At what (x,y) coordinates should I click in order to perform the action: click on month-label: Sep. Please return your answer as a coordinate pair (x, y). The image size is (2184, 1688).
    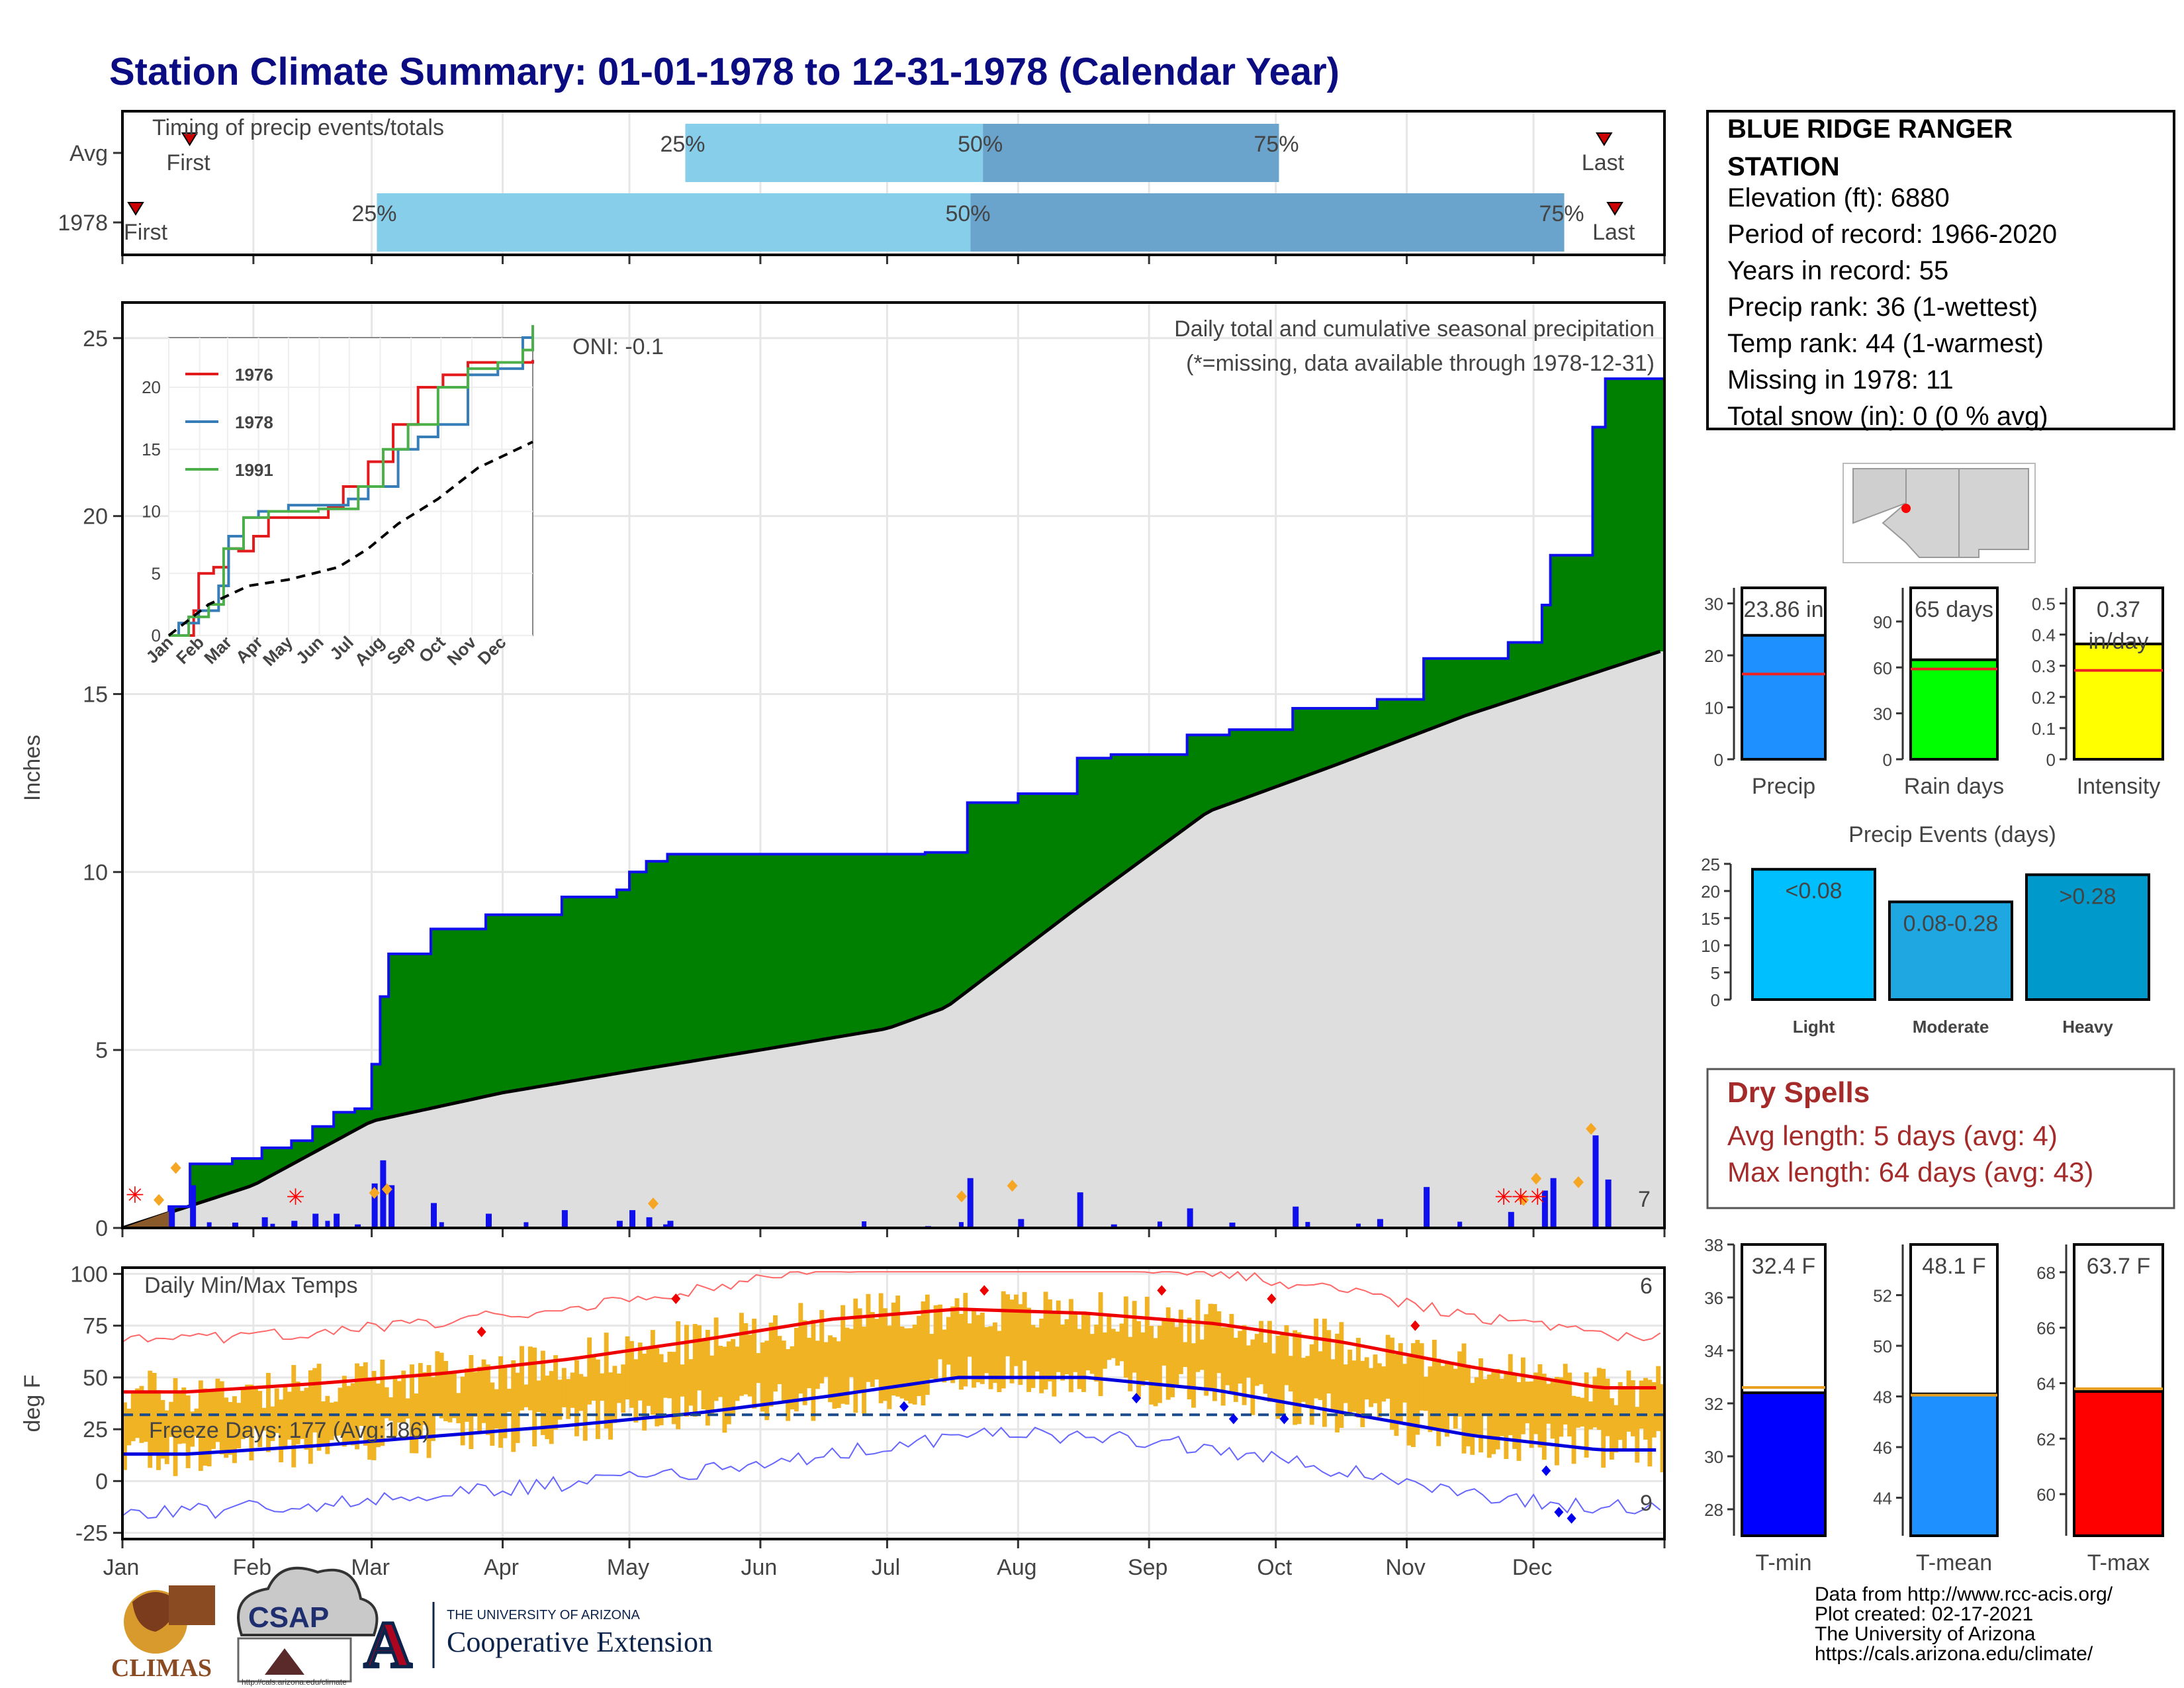
    Looking at the image, I should click on (1148, 1567).